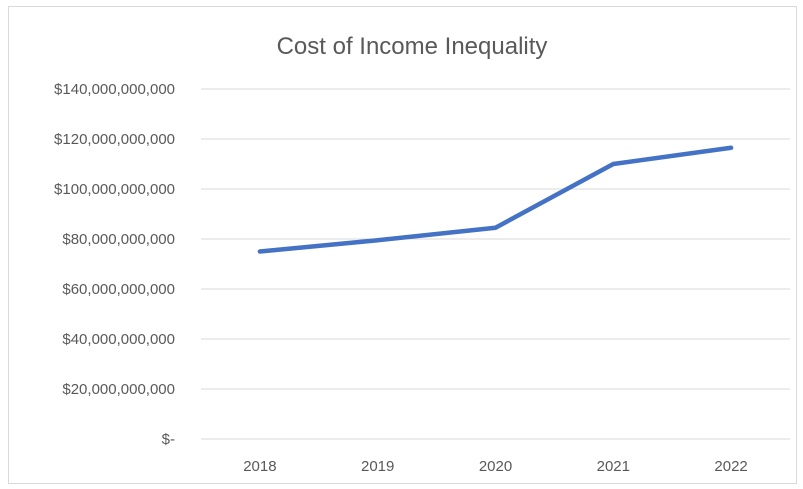 This screenshot has width=803, height=489. What do you see at coordinates (118, 389) in the screenshot?
I see `y-tick-label: $20,000,000,000` at bounding box center [118, 389].